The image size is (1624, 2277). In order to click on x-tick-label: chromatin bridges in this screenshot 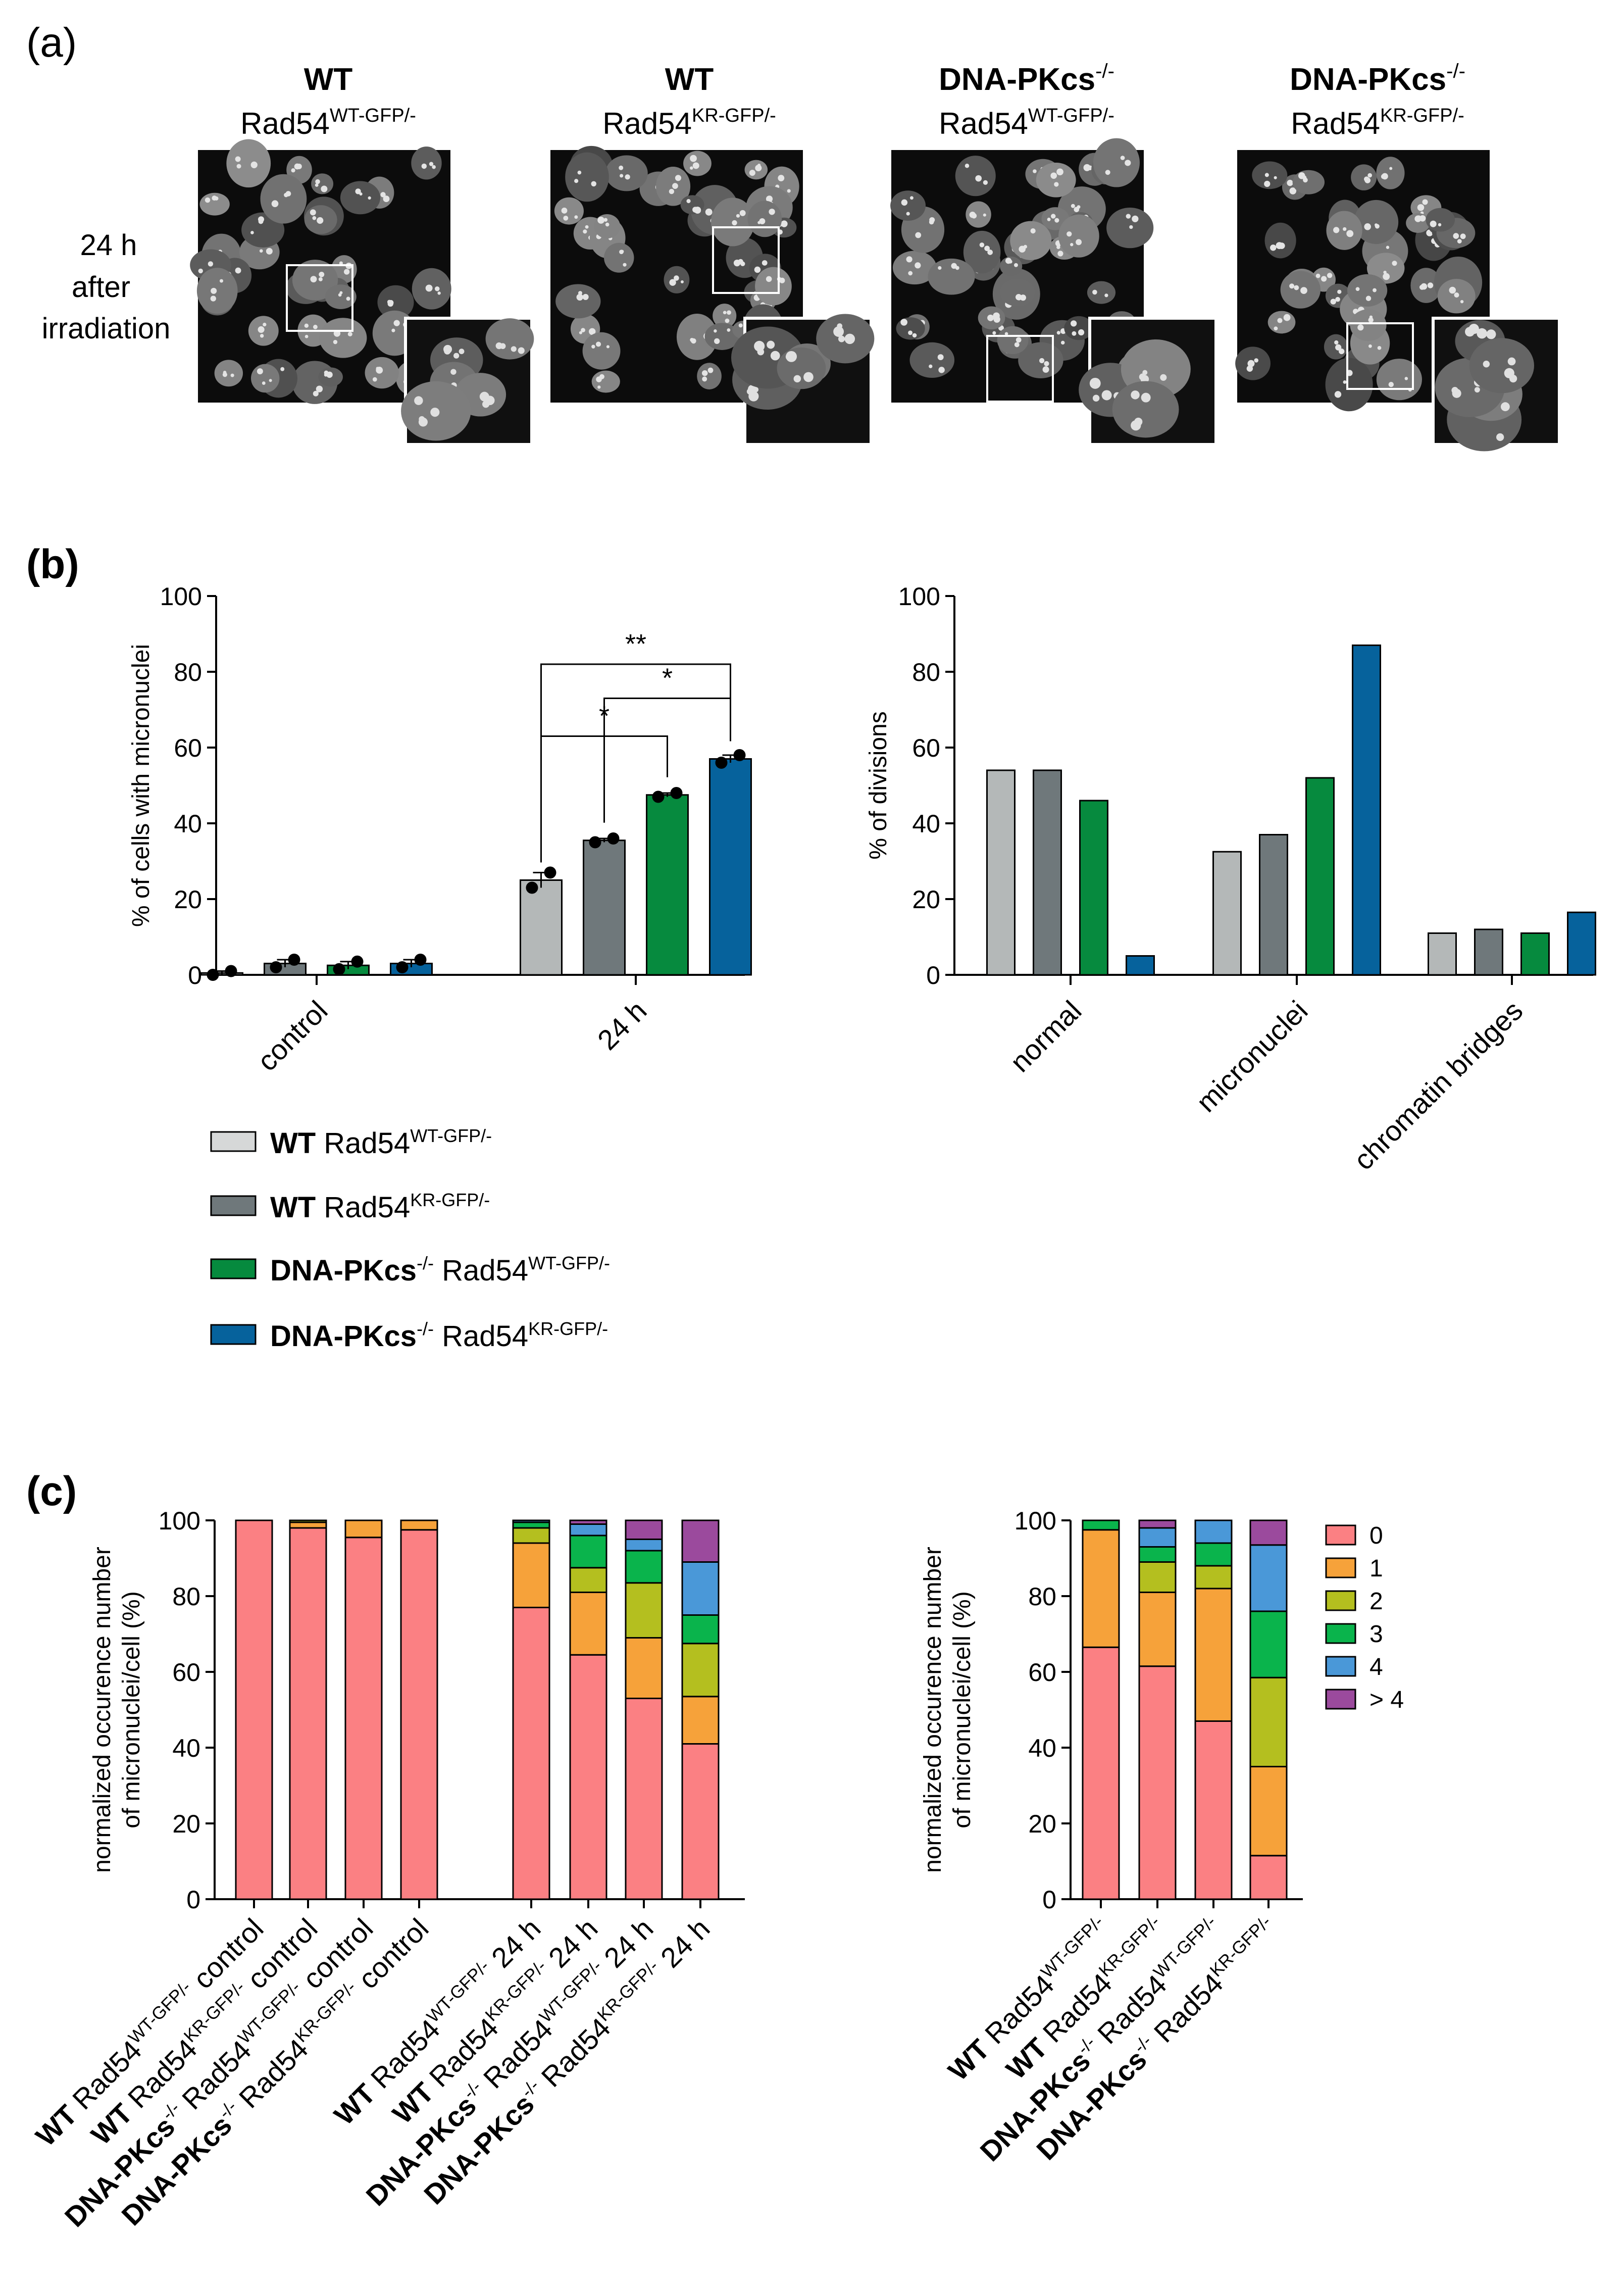, I will do `click(1438, 1085)`.